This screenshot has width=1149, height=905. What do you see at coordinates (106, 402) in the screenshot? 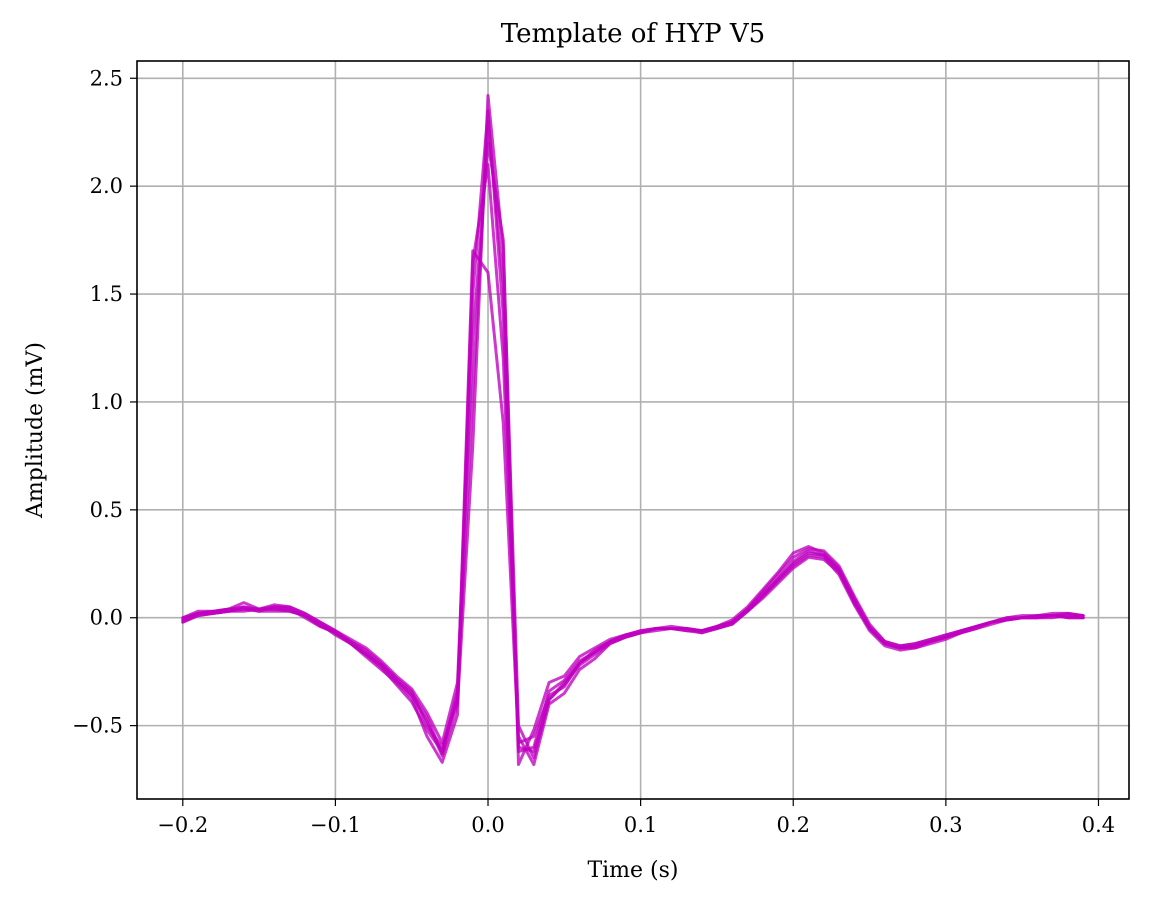
I see `y-tick-label: 1.0` at bounding box center [106, 402].